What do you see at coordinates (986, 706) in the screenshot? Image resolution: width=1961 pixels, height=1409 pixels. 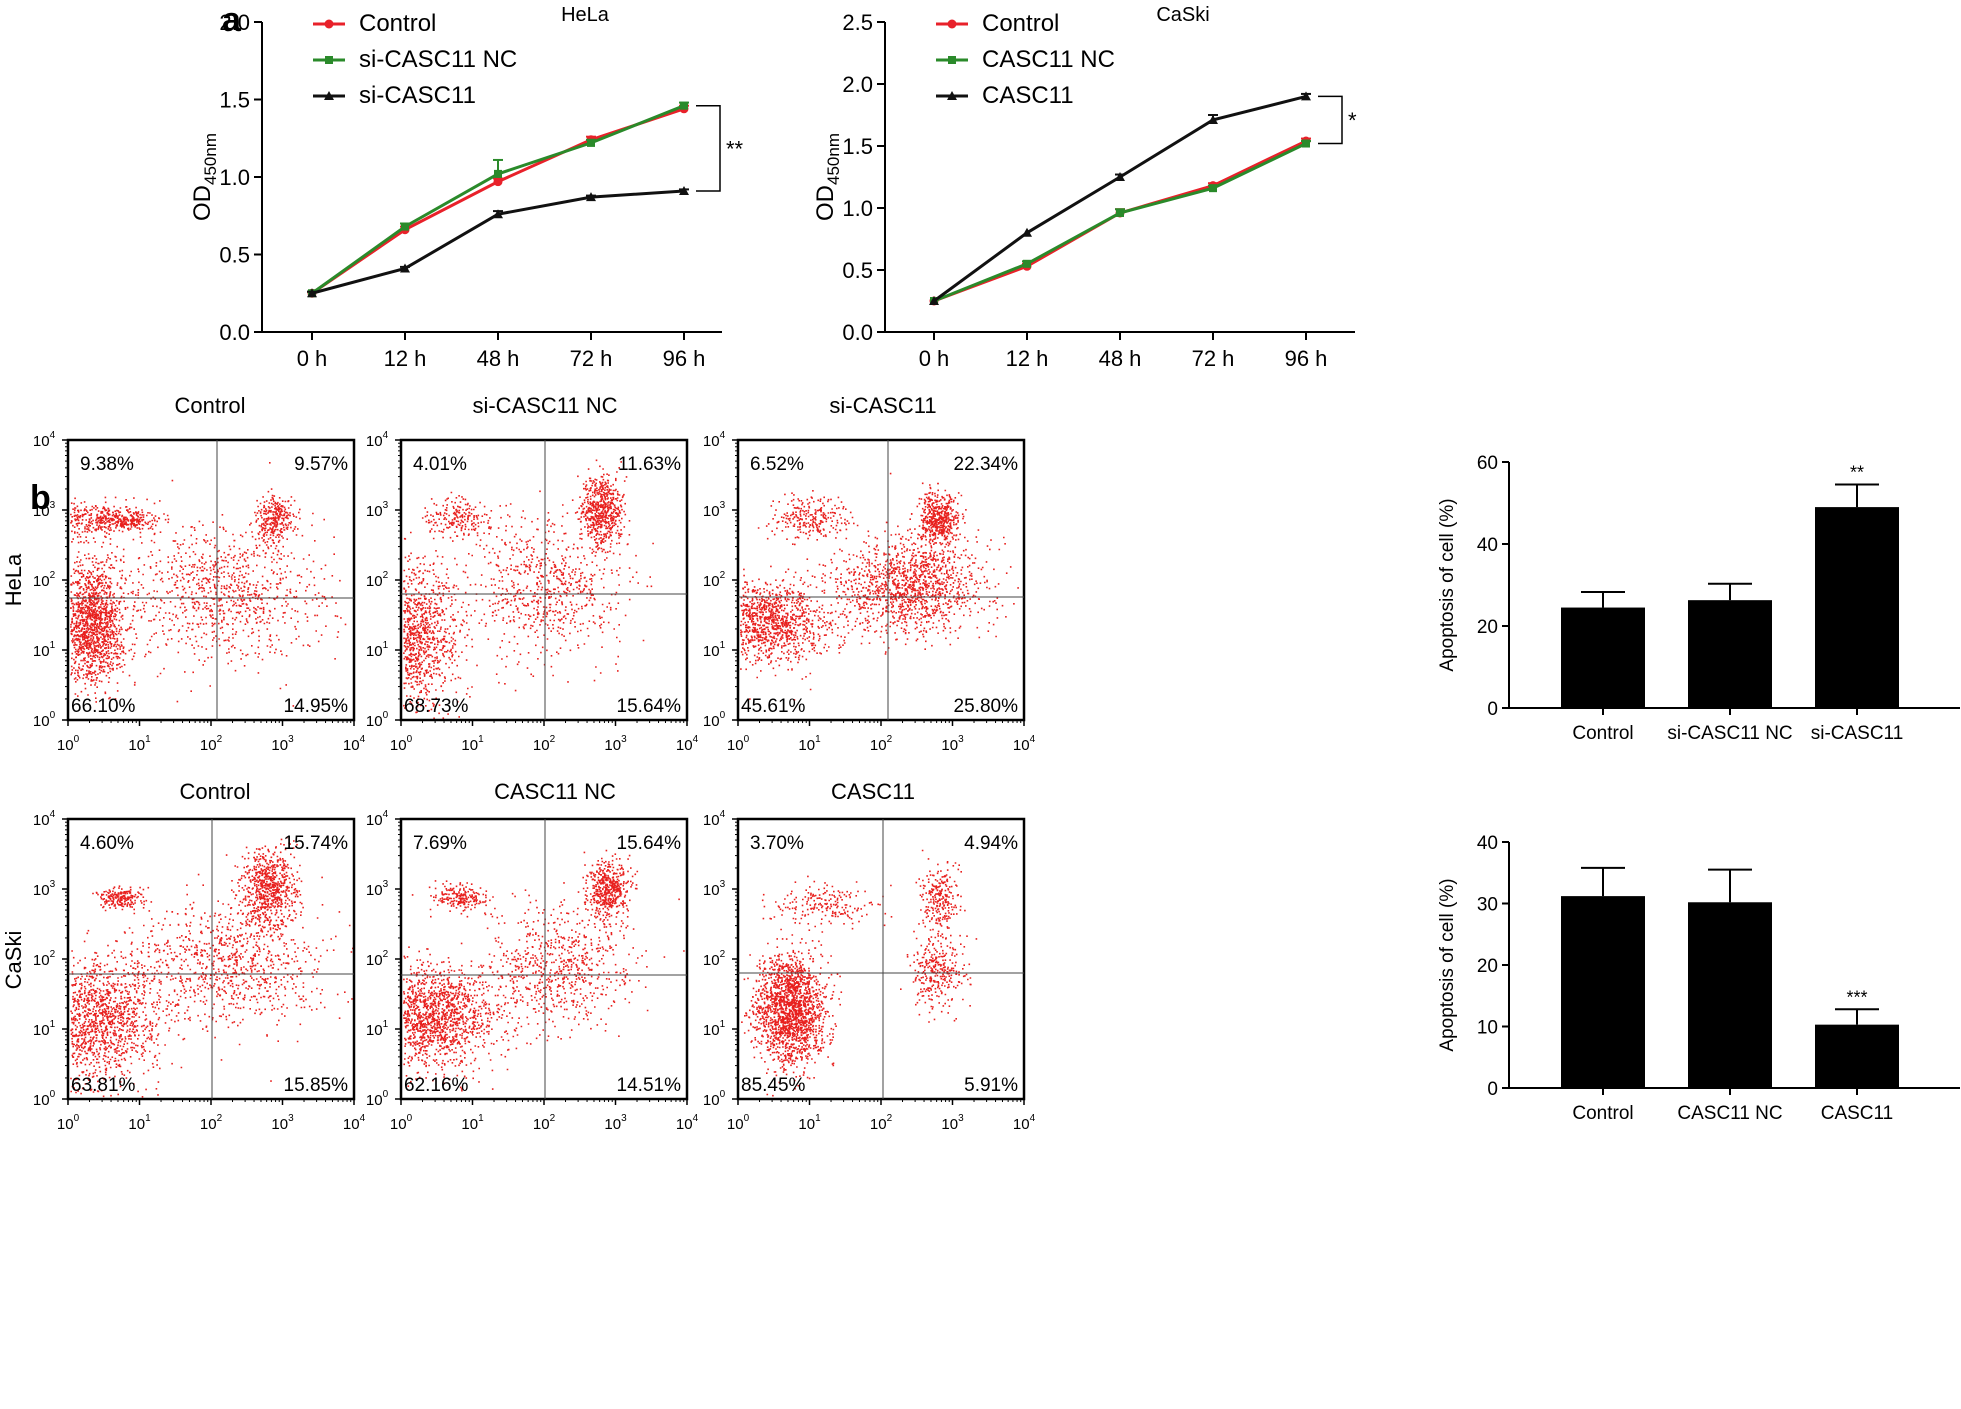 I see `quadrant-lr-value: 25.80%` at bounding box center [986, 706].